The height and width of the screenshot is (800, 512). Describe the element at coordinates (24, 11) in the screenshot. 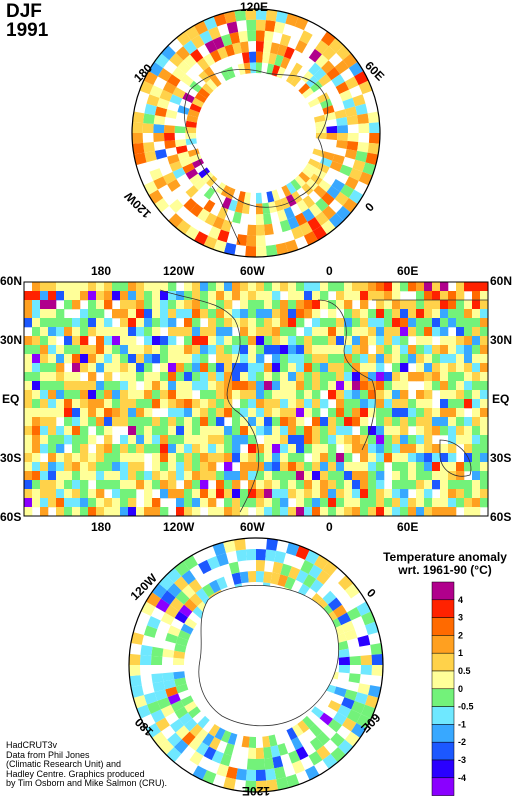

I see `season-label: DJF` at that location.